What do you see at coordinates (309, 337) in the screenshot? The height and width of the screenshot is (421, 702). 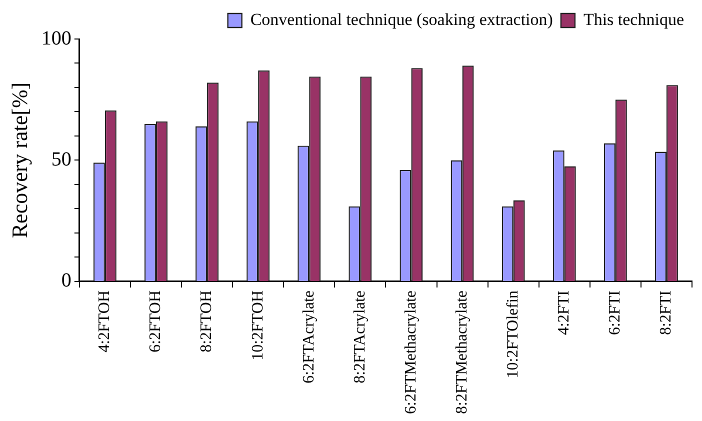 I see `x-tick-label: 6:2FTAcrylate` at bounding box center [309, 337].